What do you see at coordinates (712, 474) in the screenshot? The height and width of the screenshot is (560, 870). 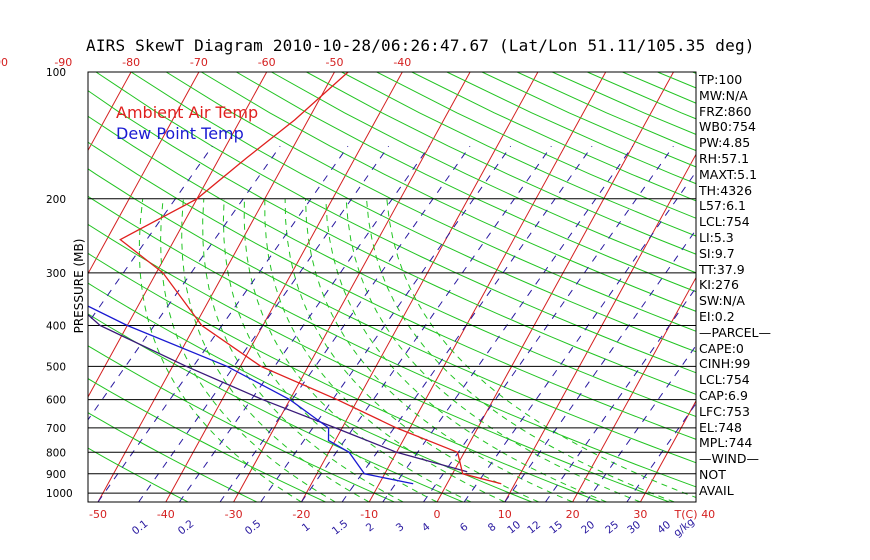 I see `index-item: NOT` at bounding box center [712, 474].